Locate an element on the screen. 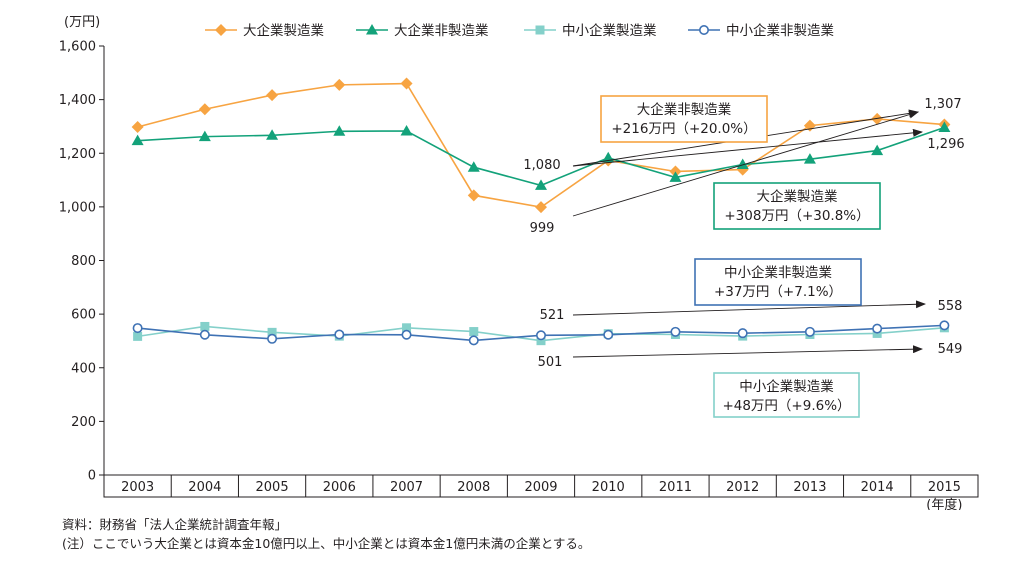  legend-label: 大企業製造業 is located at coordinates (283, 30).